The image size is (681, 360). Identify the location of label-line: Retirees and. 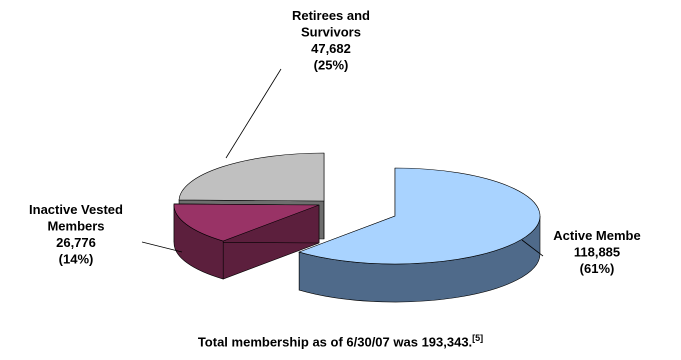
(331, 15).